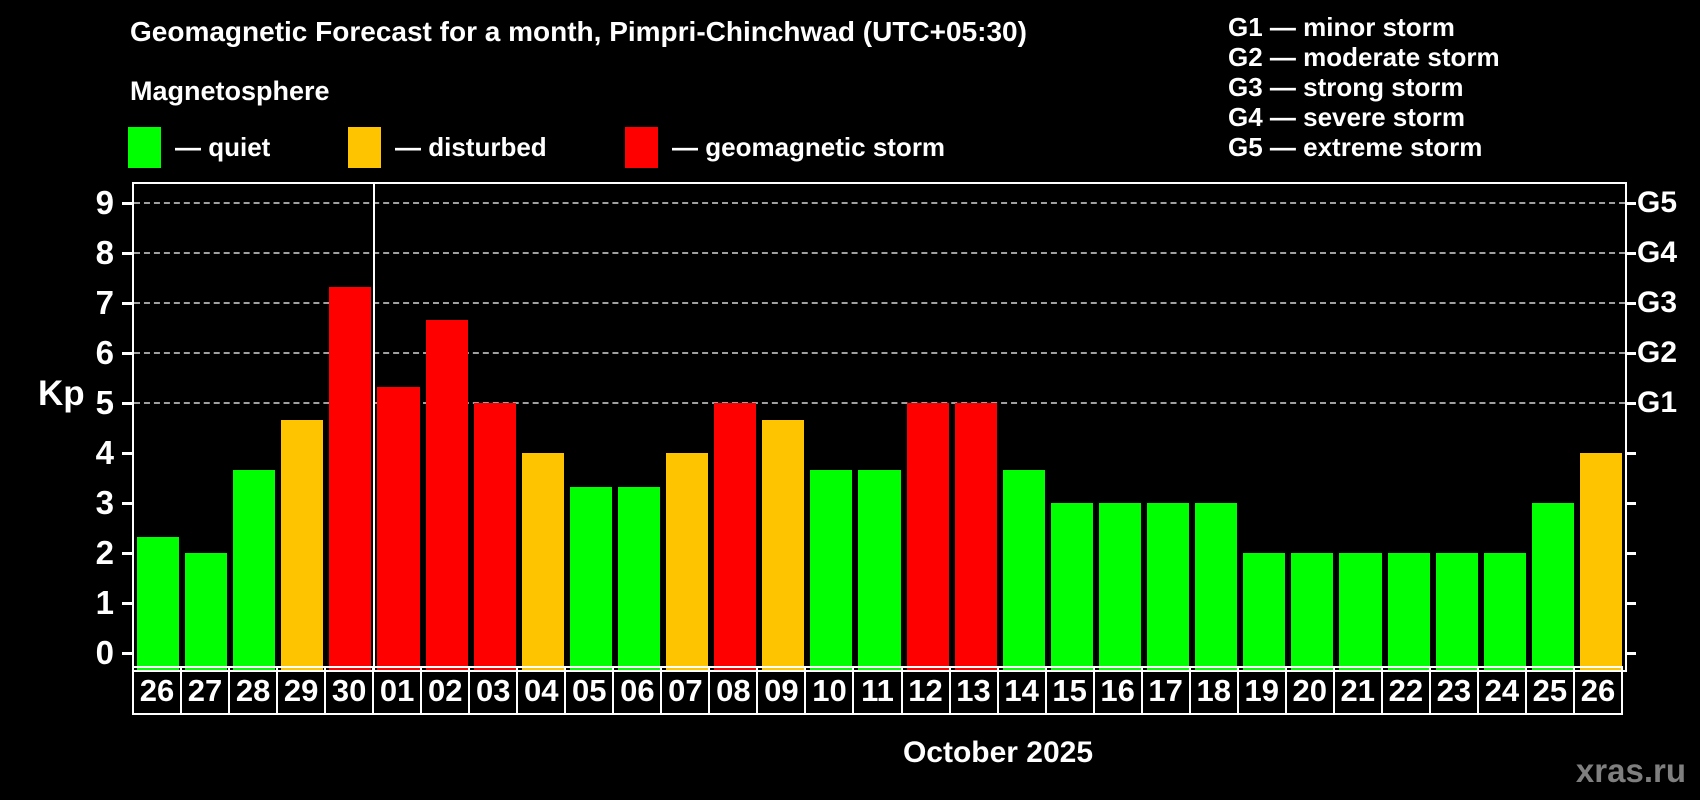 The width and height of the screenshot is (1700, 800). What do you see at coordinates (1311, 690) in the screenshot?
I see `day-label-20: 20` at bounding box center [1311, 690].